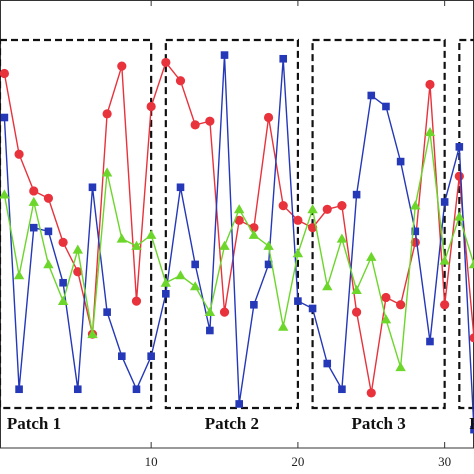  Describe the element at coordinates (232, 423) in the screenshot. I see `patch-label-2: Patch 2` at that location.